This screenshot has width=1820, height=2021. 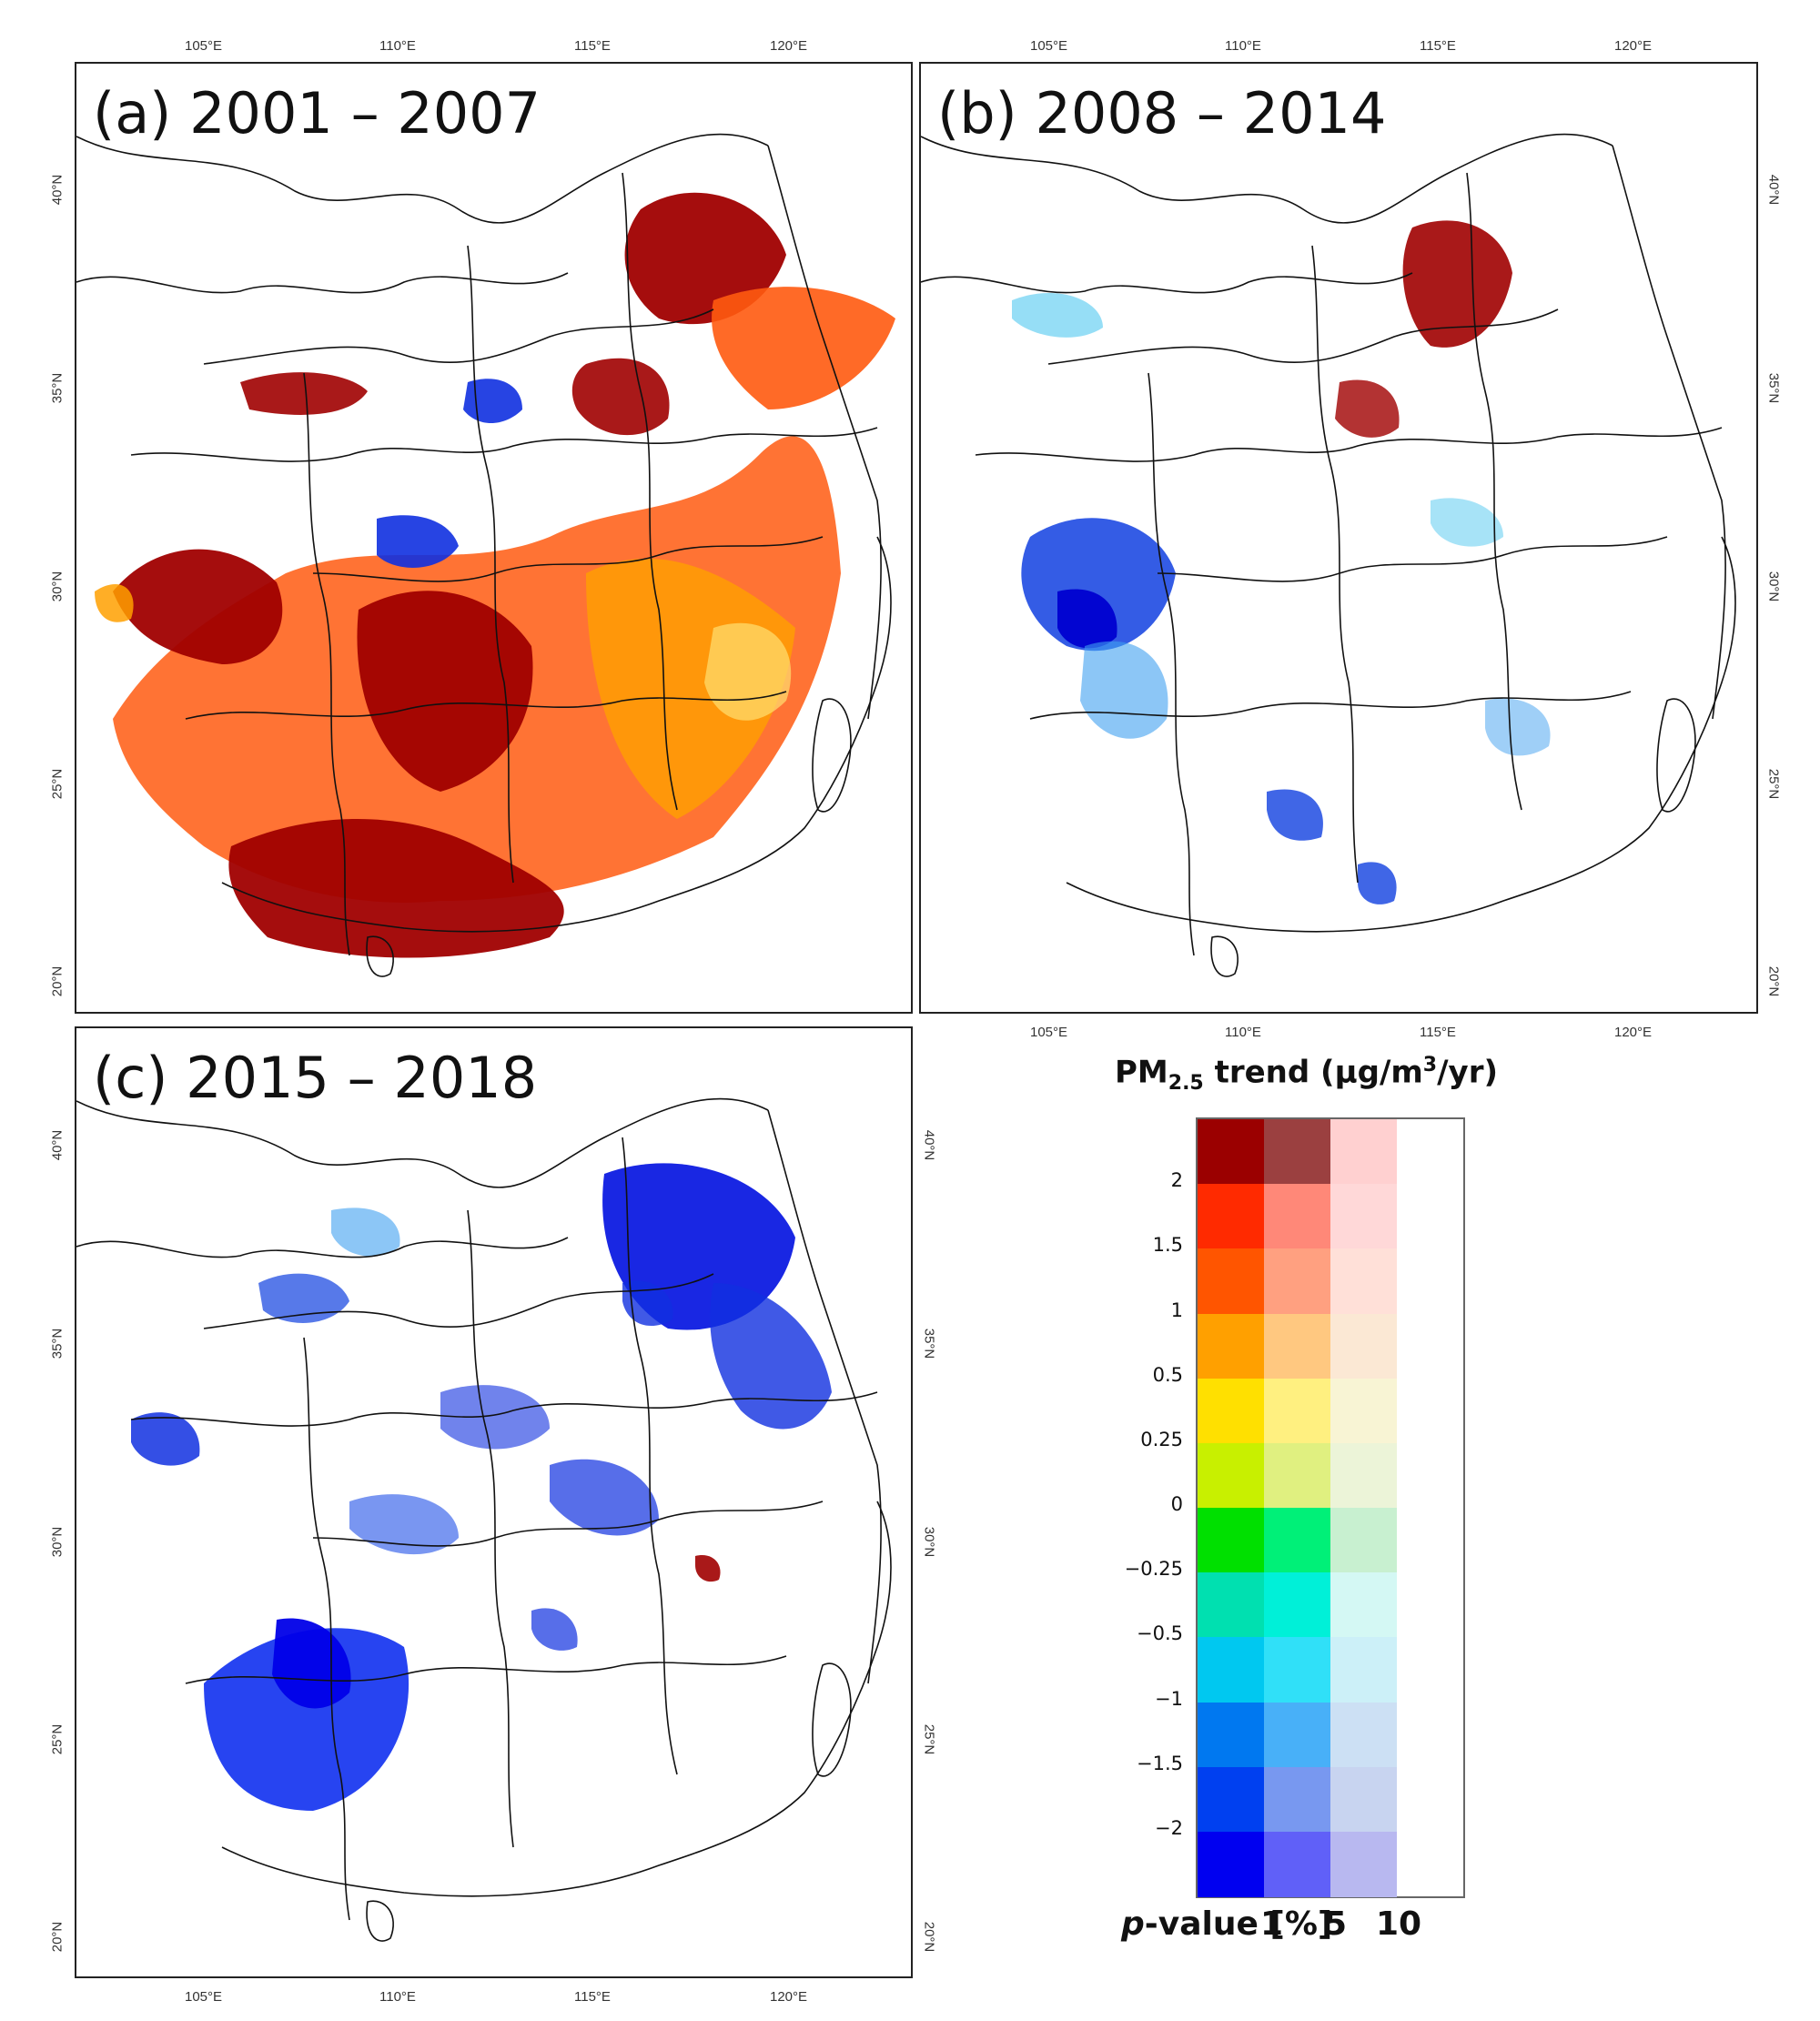 I want to click on legend-title: PM2.5 trend (μg/m3/yr), so click(x=1306, y=1075).